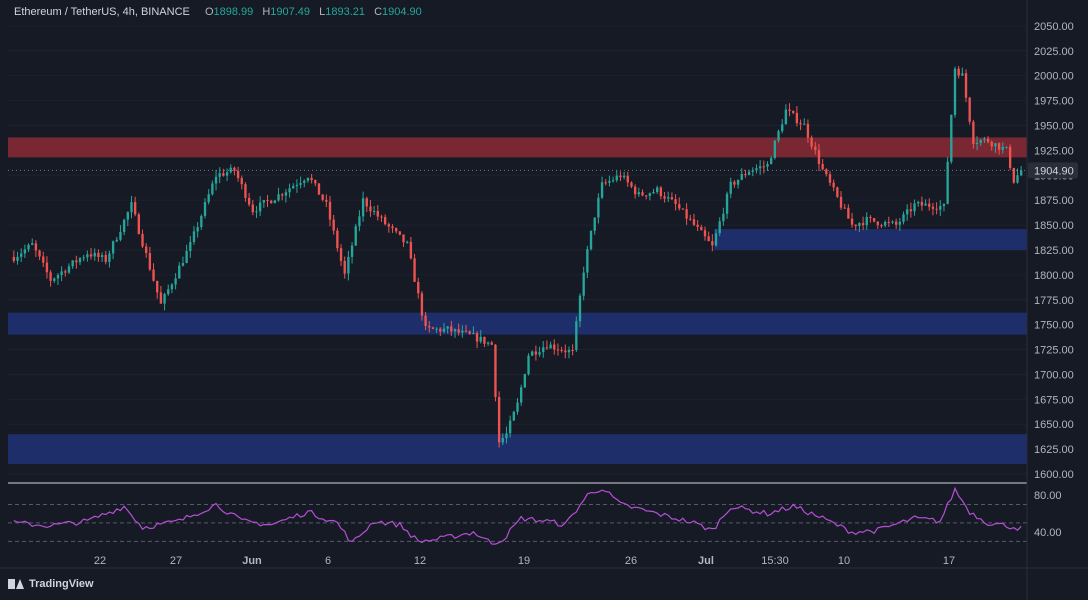 The width and height of the screenshot is (1088, 600). I want to click on rsi-tick-label: 40.00, so click(1048, 533).